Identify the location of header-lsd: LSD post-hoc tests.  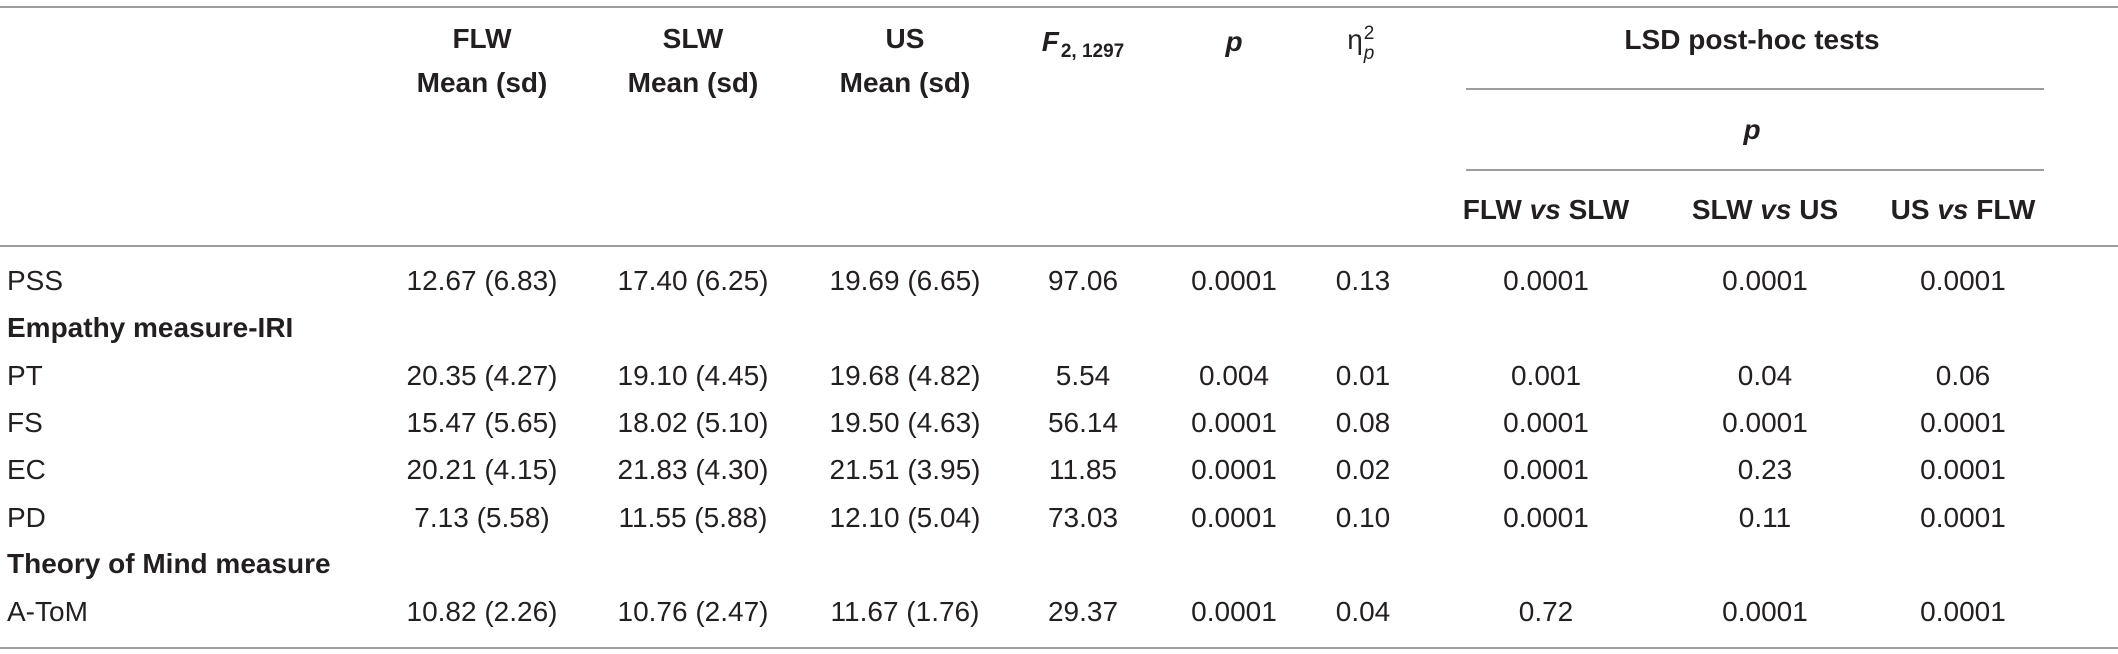
(1752, 39).